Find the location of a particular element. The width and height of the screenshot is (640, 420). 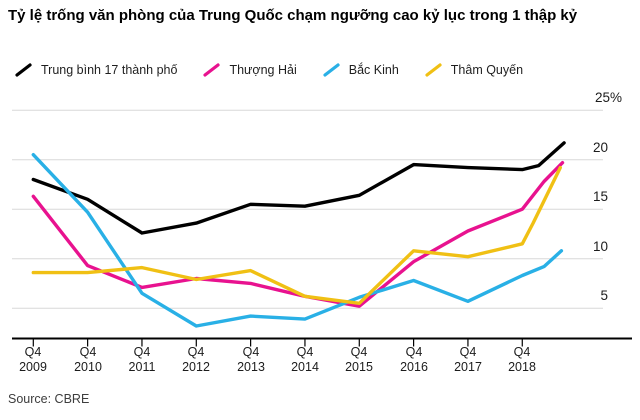

legend-item-label: Bắc Kinh is located at coordinates (373, 70).